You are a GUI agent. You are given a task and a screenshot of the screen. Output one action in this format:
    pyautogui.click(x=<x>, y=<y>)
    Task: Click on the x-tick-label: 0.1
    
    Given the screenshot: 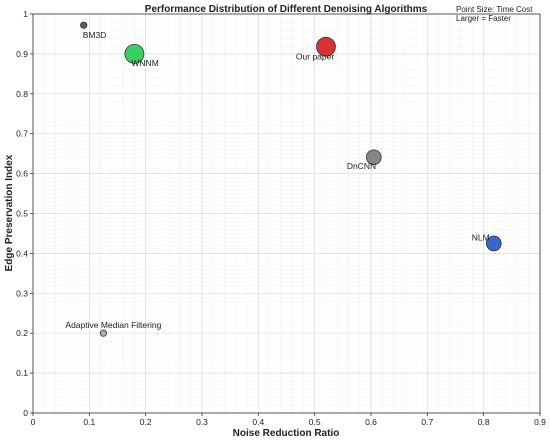 What is the action you would take?
    pyautogui.click(x=89, y=422)
    